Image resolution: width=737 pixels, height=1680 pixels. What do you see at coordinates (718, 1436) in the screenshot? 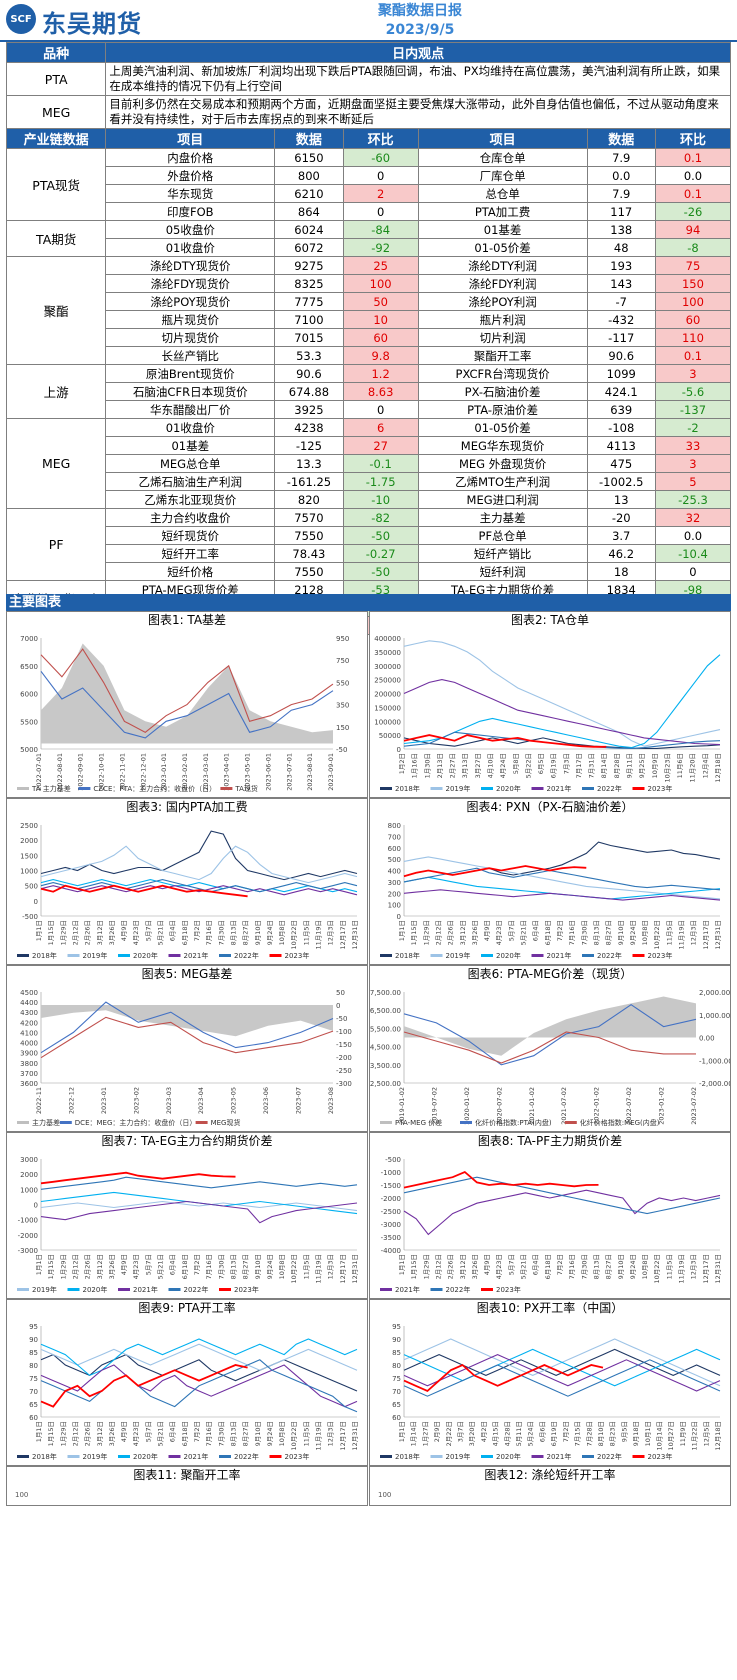
I see `x-tick-label: 12月18日` at bounding box center [718, 1436].